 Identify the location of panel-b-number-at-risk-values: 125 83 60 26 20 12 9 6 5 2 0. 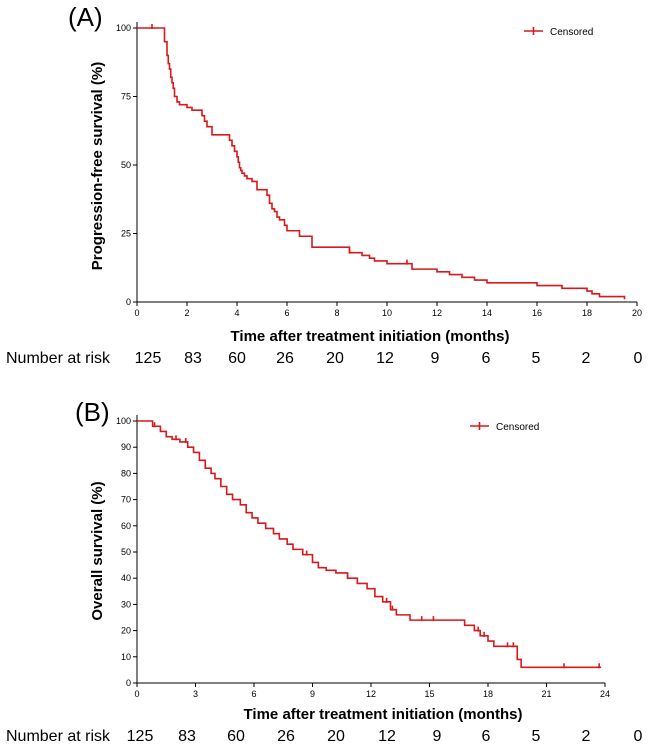
(385, 736).